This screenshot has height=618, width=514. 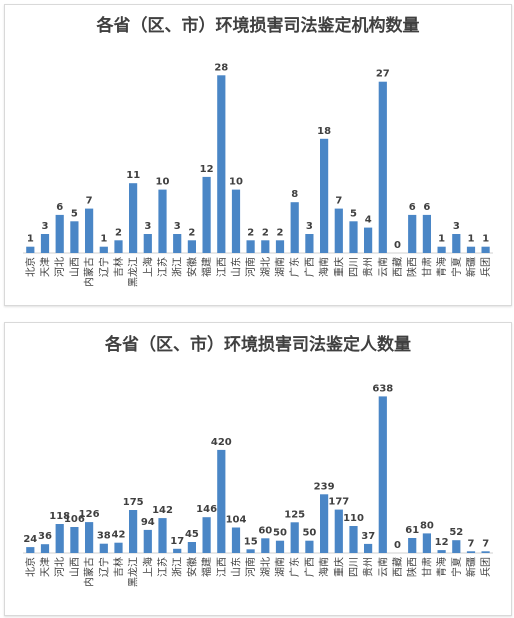 I want to click on data-label: 28, so click(x=221, y=67).